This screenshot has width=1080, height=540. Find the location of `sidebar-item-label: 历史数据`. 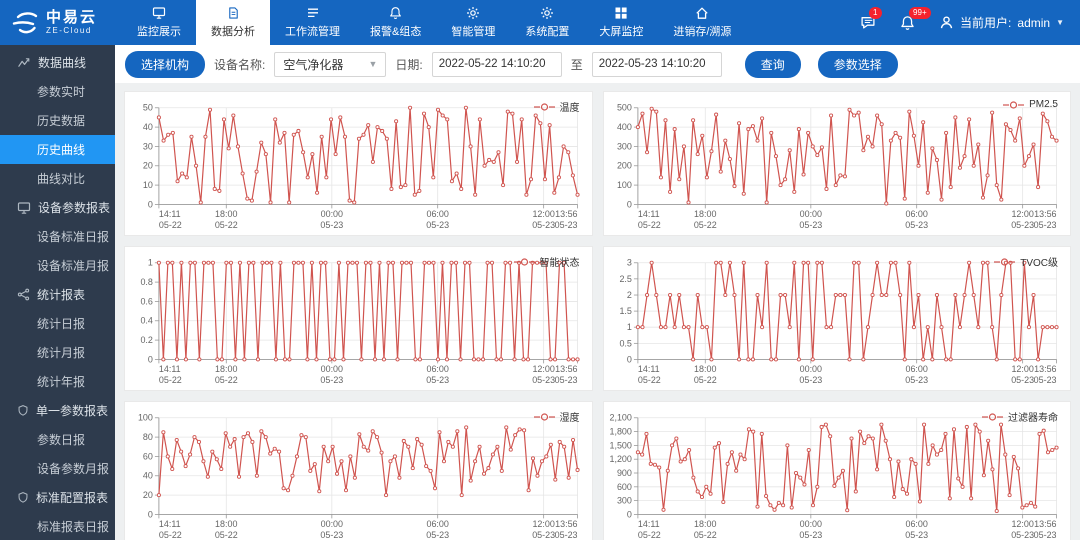

sidebar-item-label: 历史数据 is located at coordinates (61, 121).